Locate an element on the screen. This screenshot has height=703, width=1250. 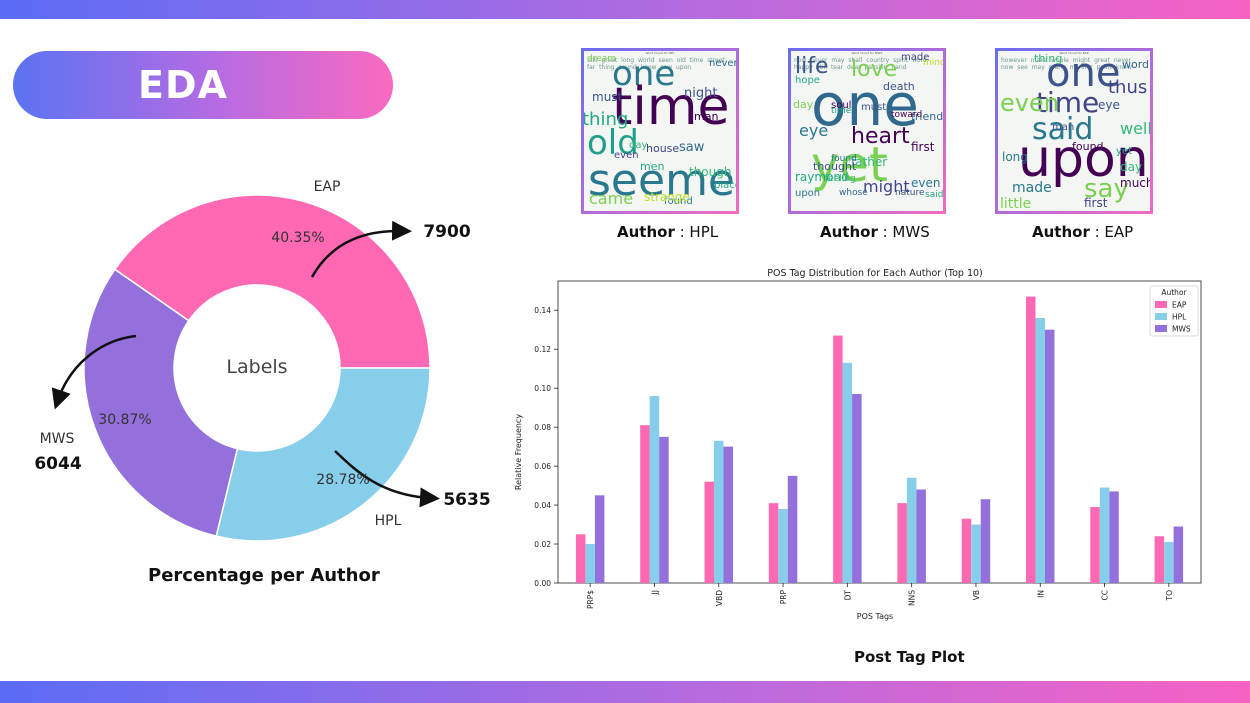
wordcloud-word: toward is located at coordinates (907, 115).